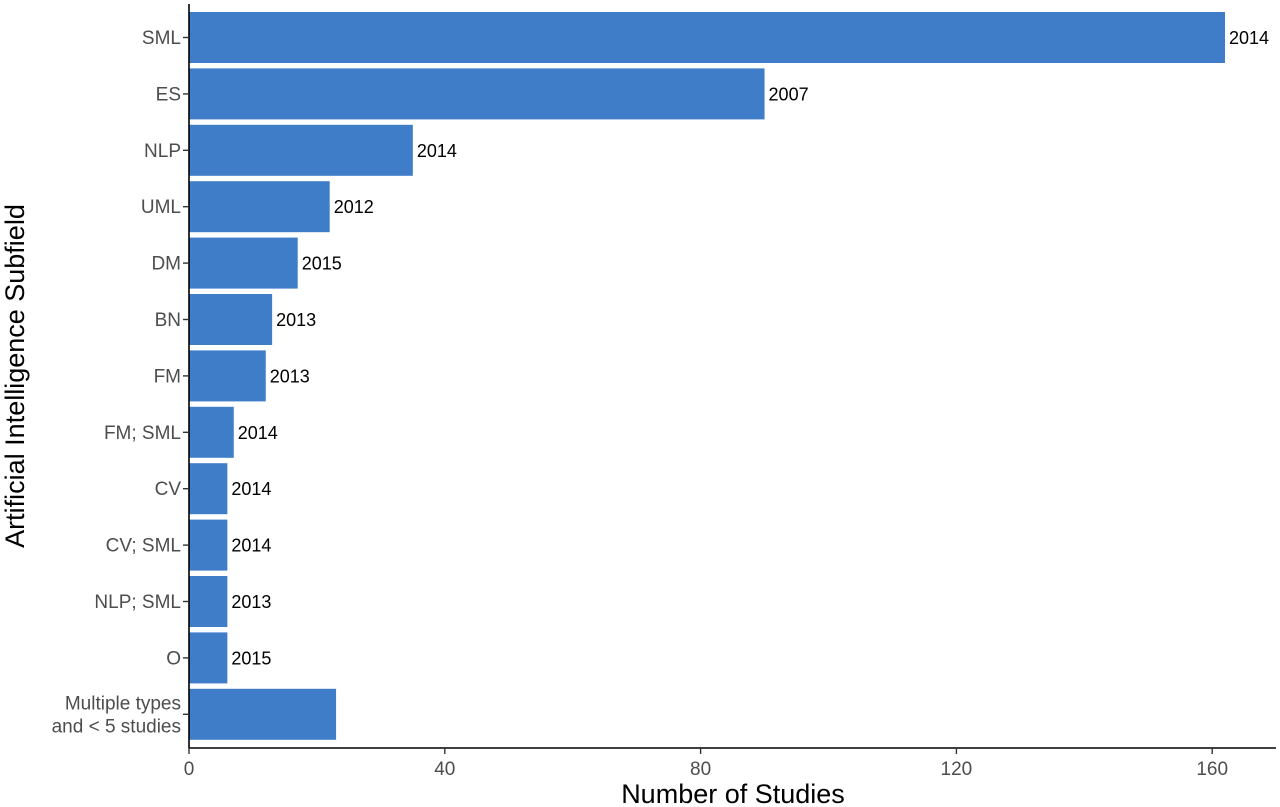 This screenshot has width=1280, height=807. What do you see at coordinates (168, 94) in the screenshot?
I see `y-tick-label: ES` at bounding box center [168, 94].